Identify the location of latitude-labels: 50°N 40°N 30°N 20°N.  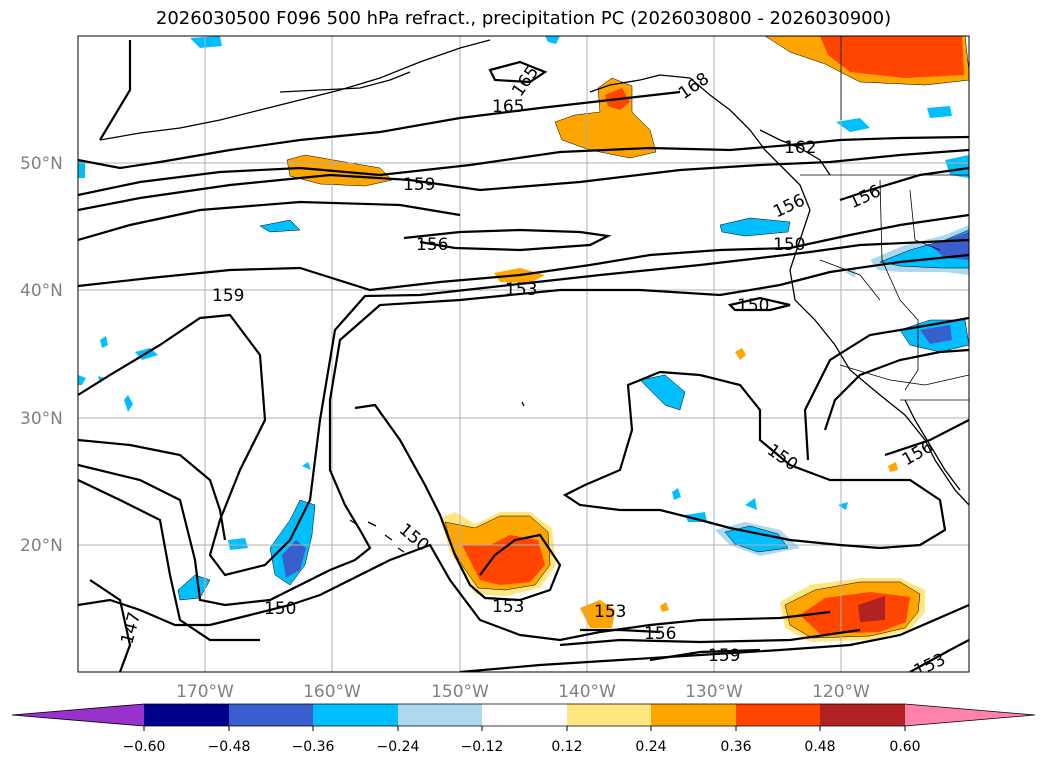
(41, 355).